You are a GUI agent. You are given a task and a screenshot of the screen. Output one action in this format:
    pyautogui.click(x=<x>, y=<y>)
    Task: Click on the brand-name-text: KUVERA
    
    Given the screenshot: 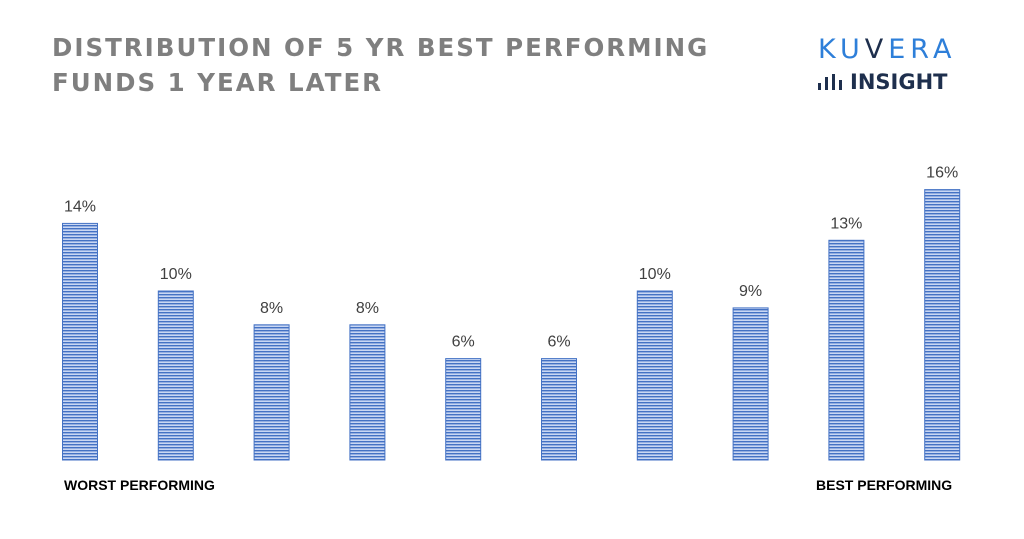 What is the action you would take?
    pyautogui.click(x=887, y=49)
    